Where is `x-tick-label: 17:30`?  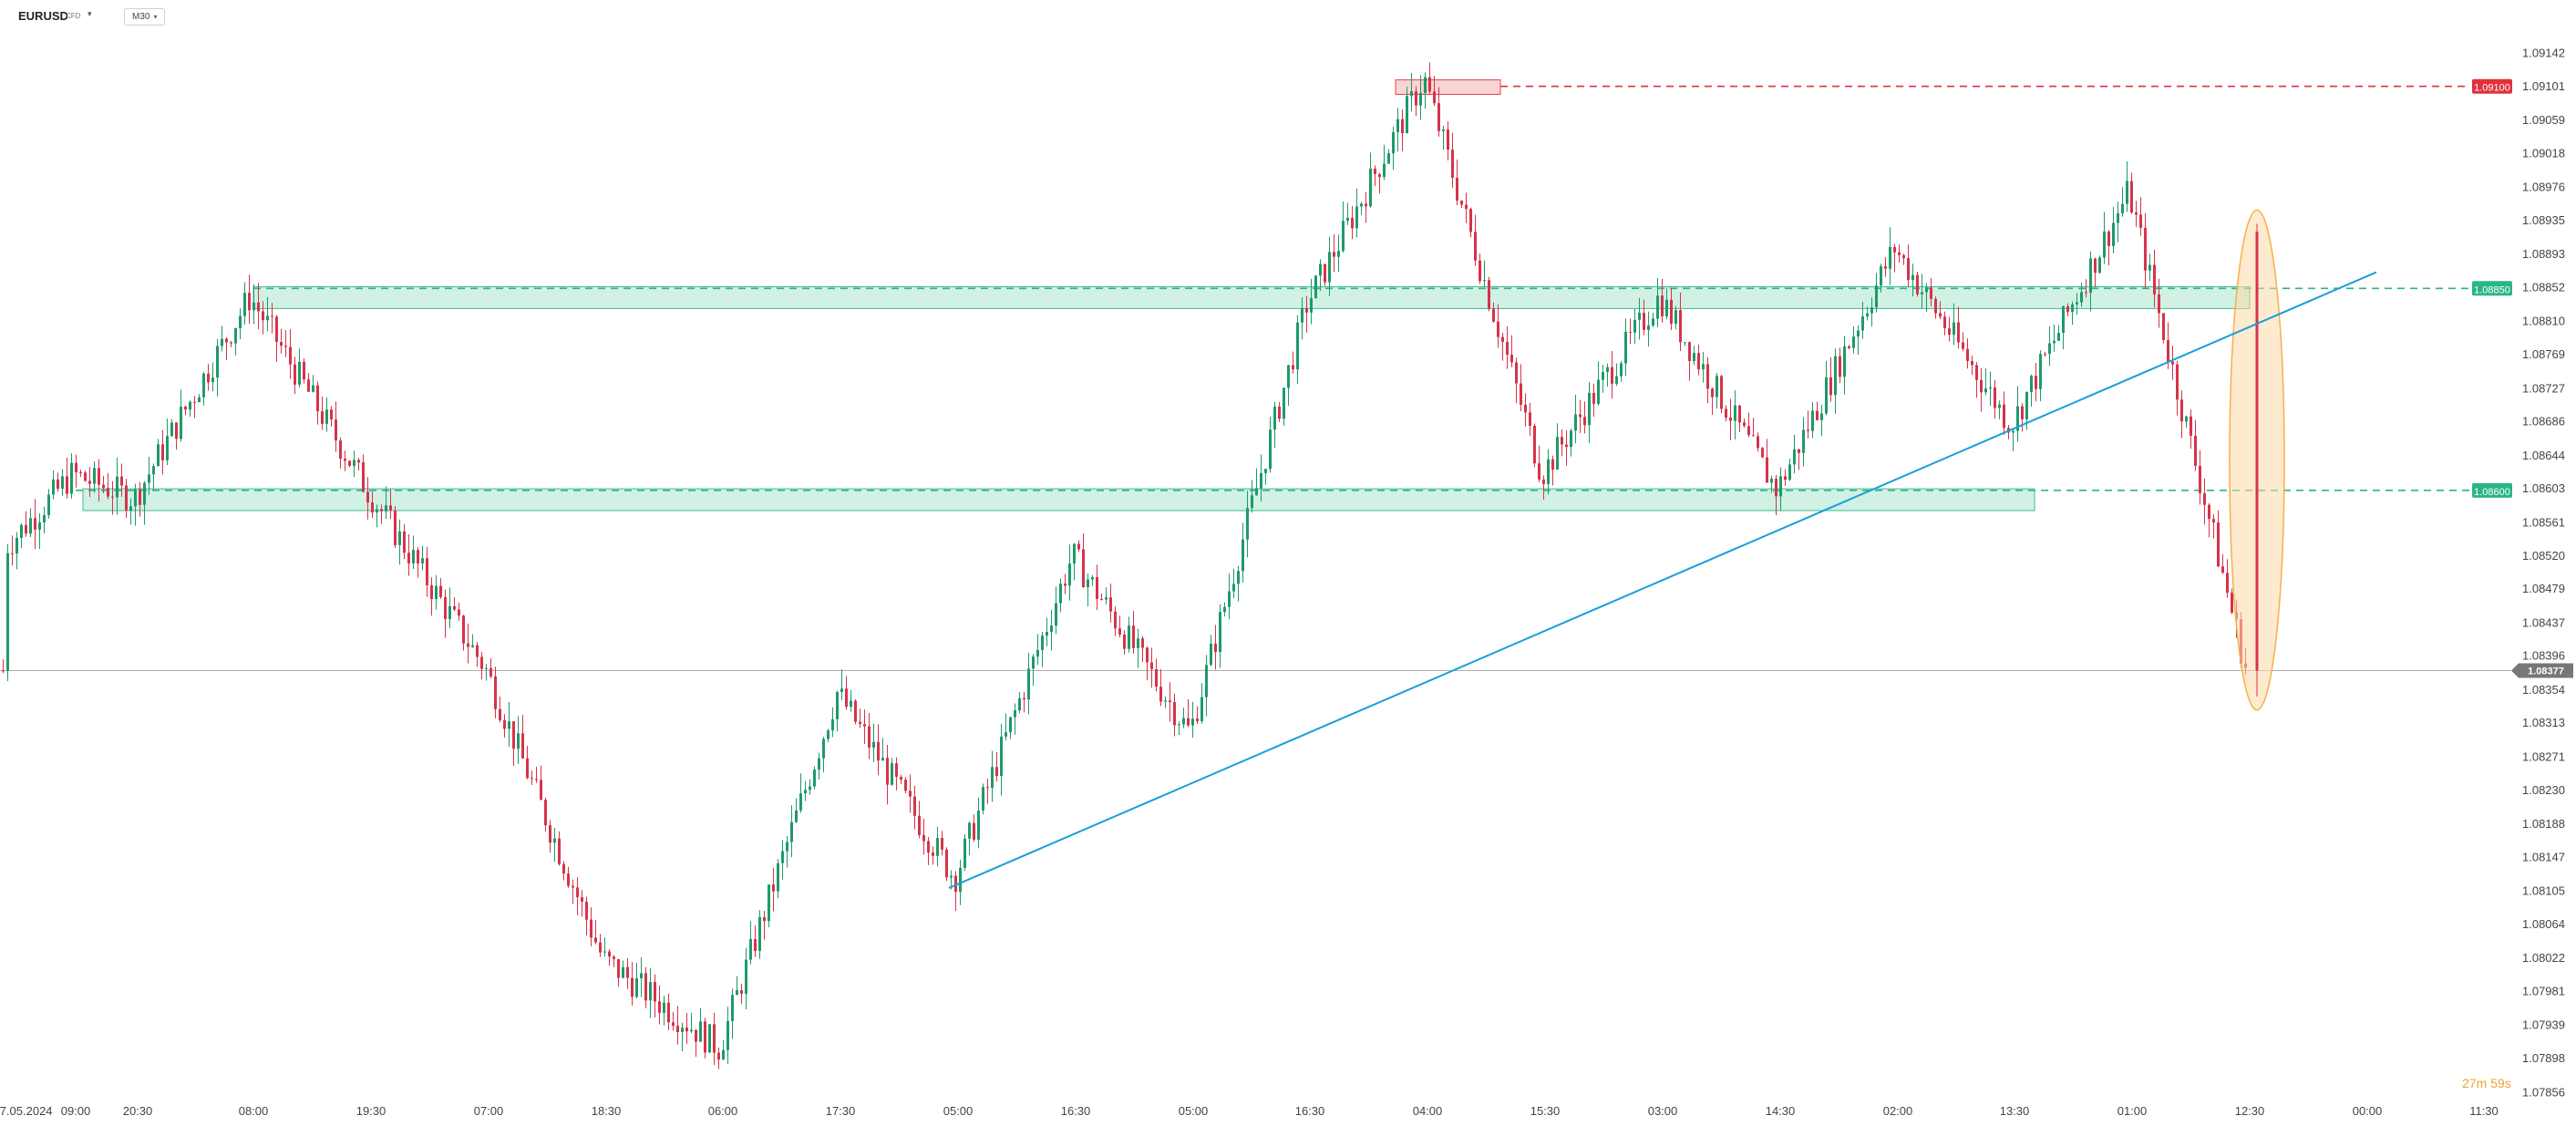
x-tick-label: 17:30 is located at coordinates (841, 1111).